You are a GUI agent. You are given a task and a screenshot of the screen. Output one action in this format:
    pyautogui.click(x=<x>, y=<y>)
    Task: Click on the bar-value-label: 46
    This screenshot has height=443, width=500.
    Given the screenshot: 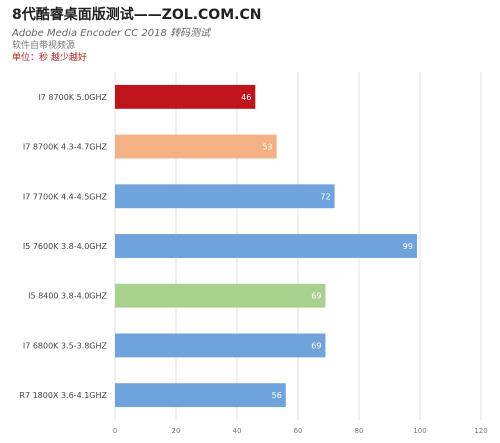 What is the action you would take?
    pyautogui.click(x=246, y=97)
    